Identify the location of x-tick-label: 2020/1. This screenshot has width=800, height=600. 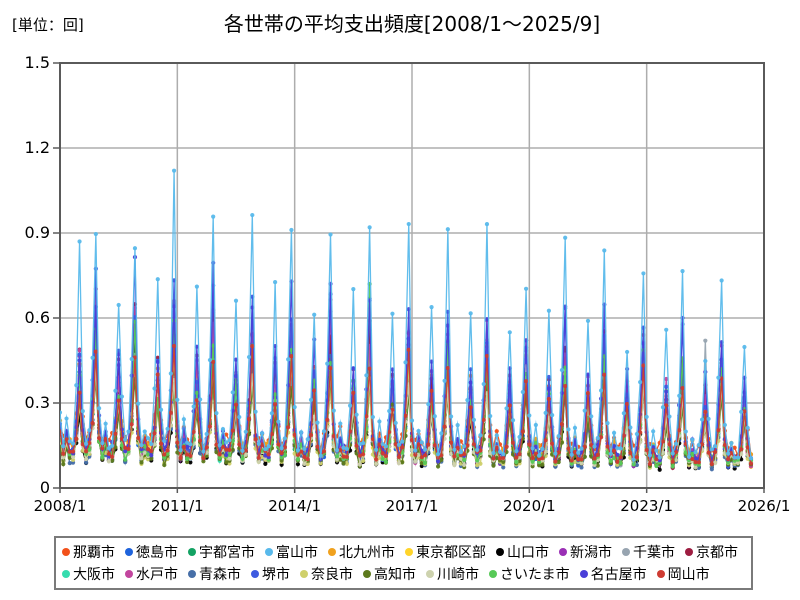
(529, 506).